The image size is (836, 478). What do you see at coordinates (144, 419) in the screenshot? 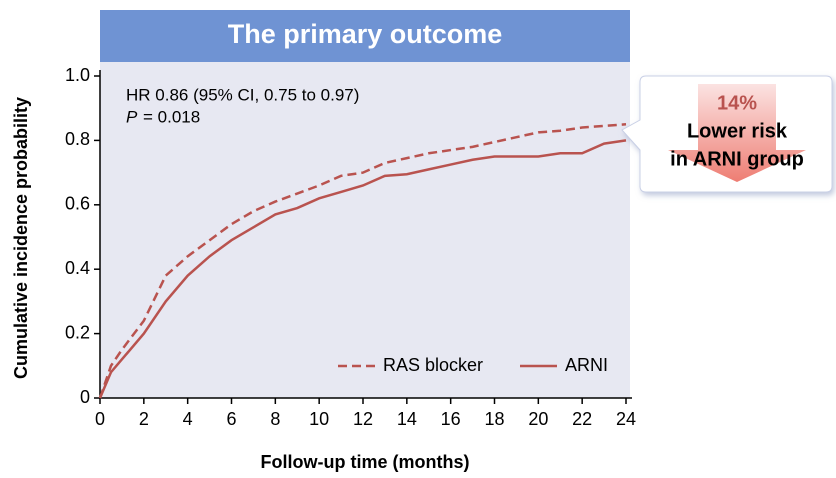
I see `x-tick-label: 2` at bounding box center [144, 419].